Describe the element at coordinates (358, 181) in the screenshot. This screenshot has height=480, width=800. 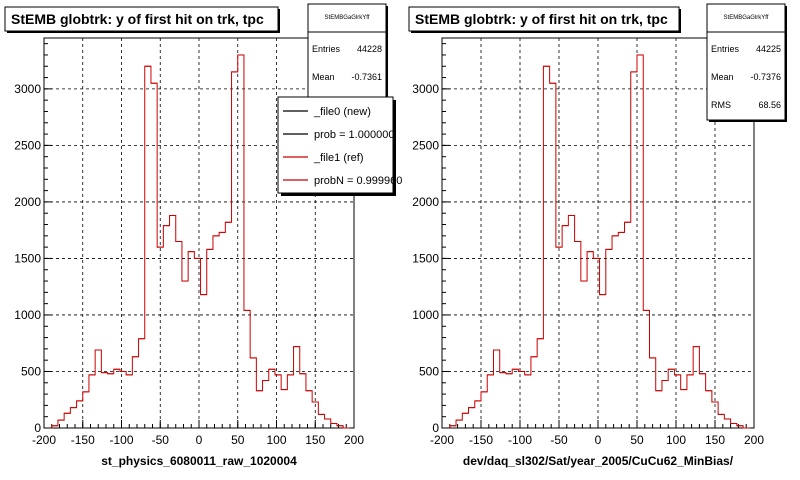
I see `legend-entry: probN = 0.999960` at that location.